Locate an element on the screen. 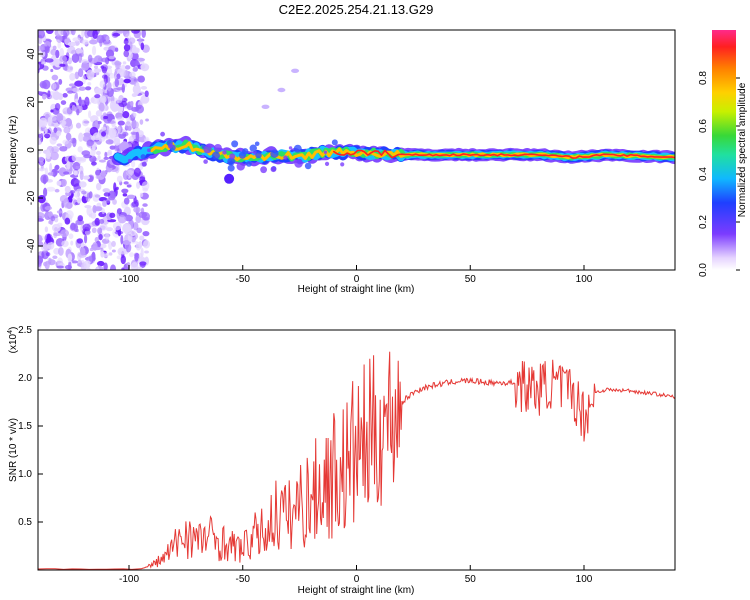 This screenshot has width=750, height=600. colorbar-ticks: 0.0 0.2 0.4 0.6 0.8 is located at coordinates (719, 174).